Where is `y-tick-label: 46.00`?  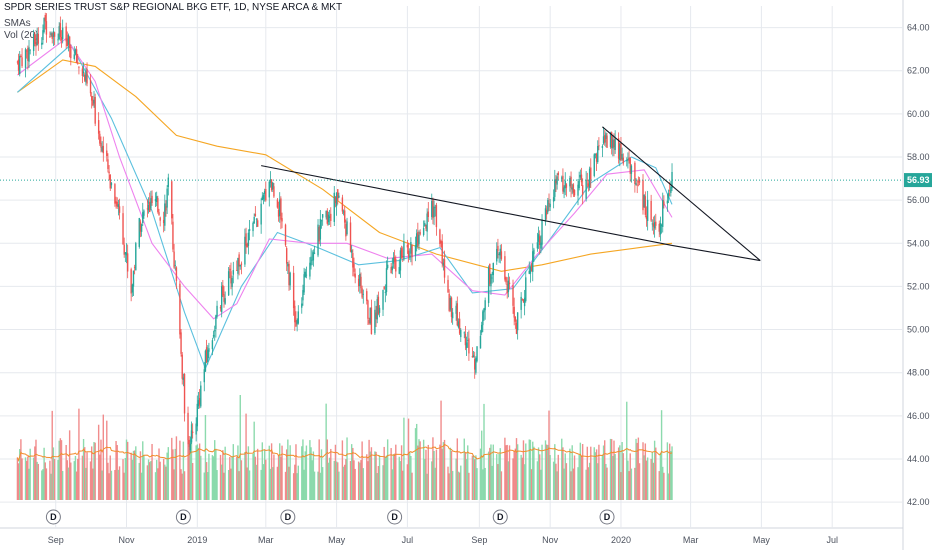 y-tick-label: 46.00 is located at coordinates (918, 416).